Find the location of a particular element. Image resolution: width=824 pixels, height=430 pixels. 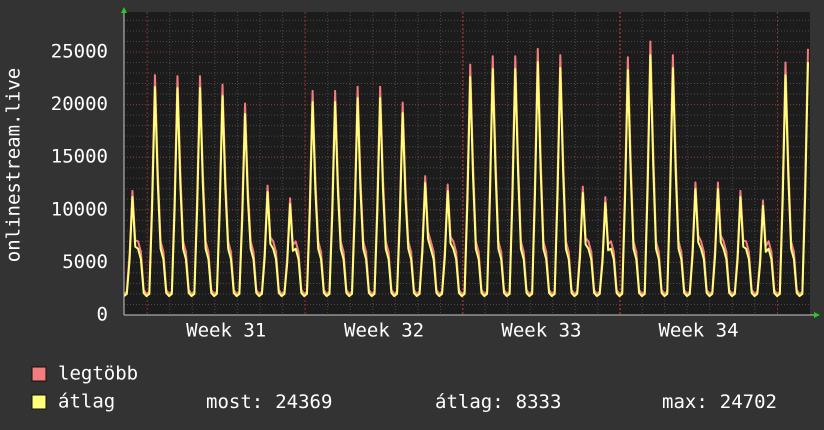

y-tick-label: 15000 is located at coordinates (79, 157).